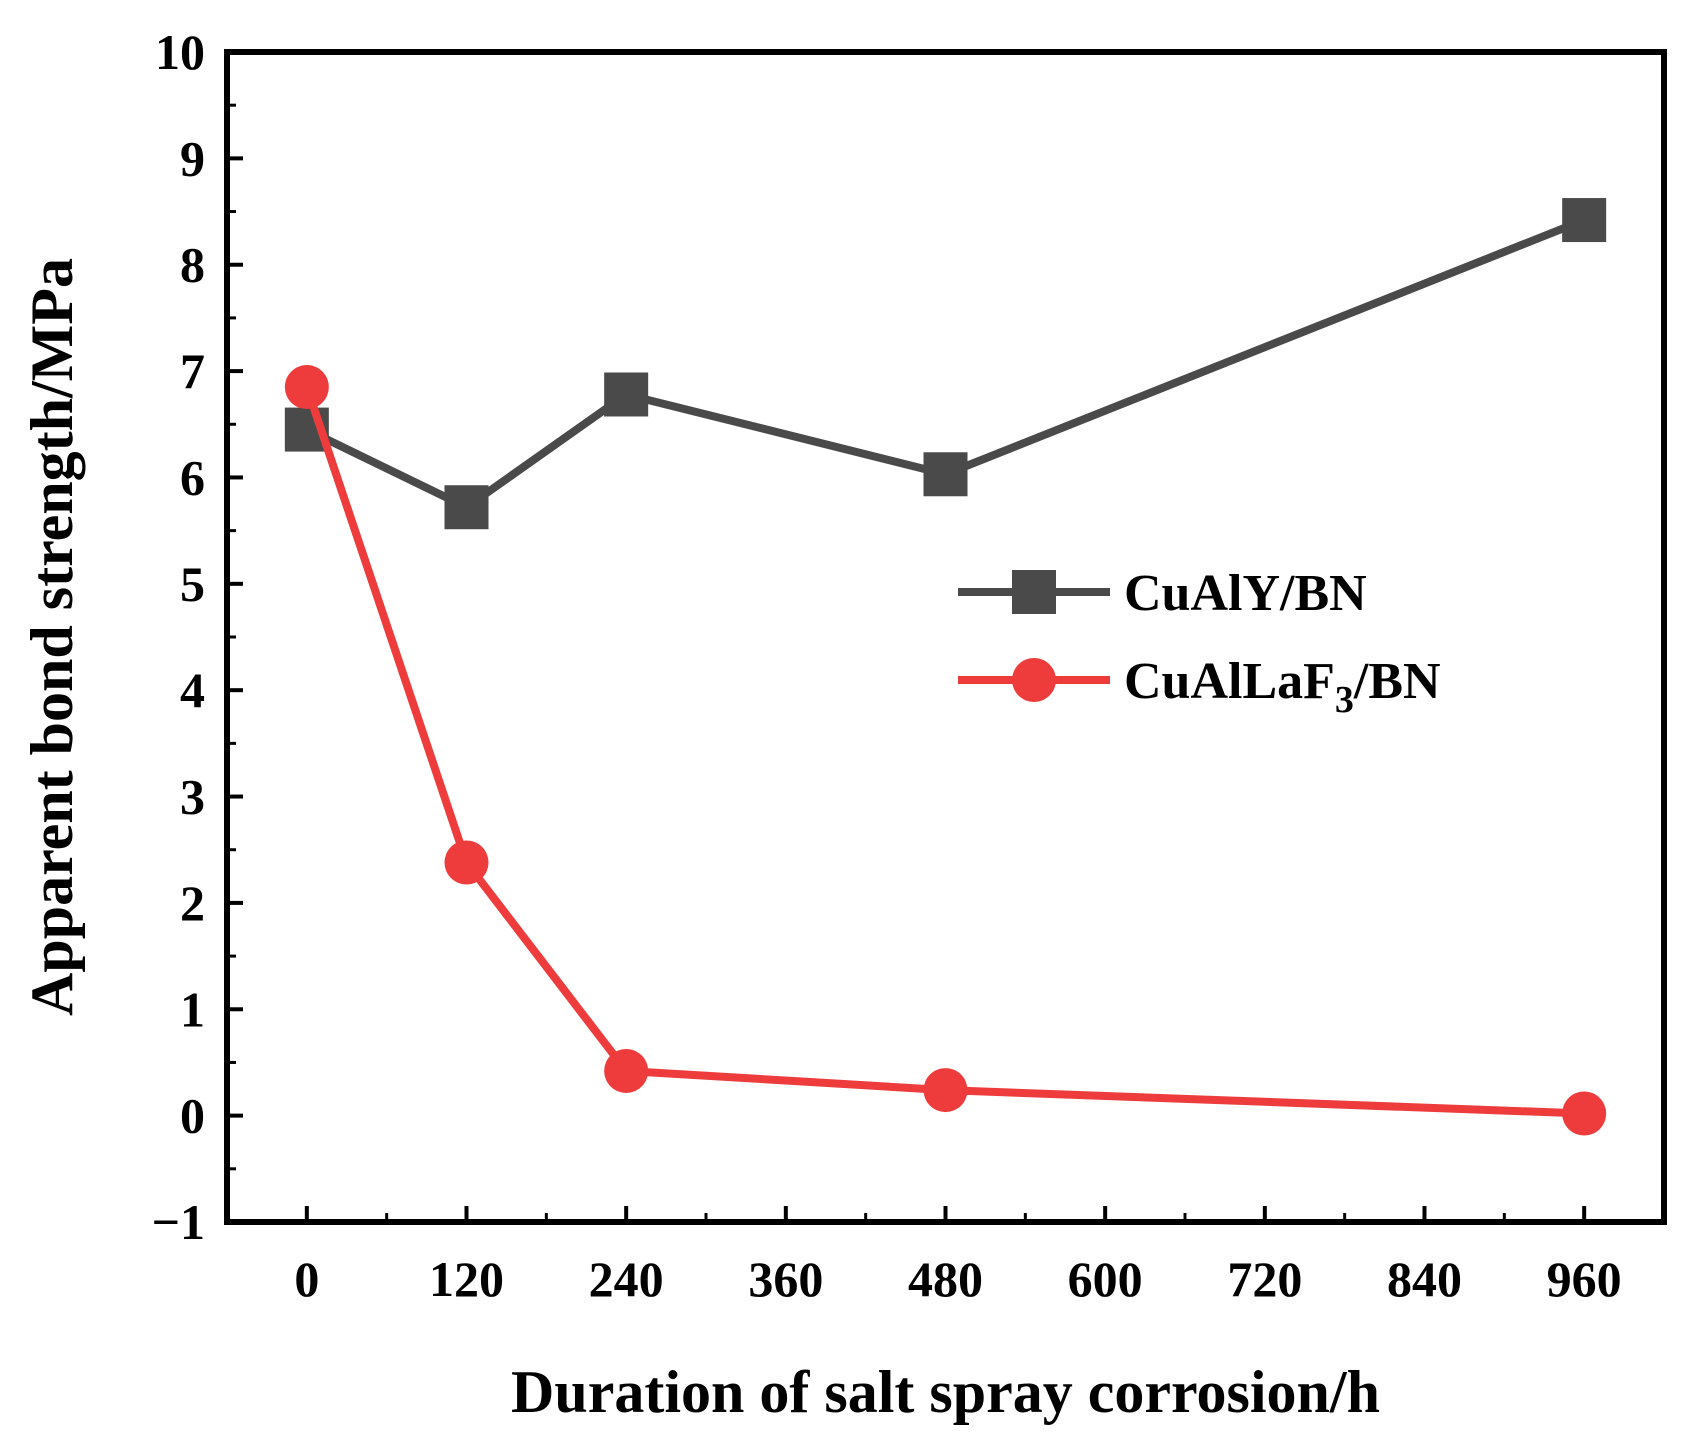  Describe the element at coordinates (1282, 687) in the screenshot. I see `legend-label: CuAlLaF3/BN` at that location.